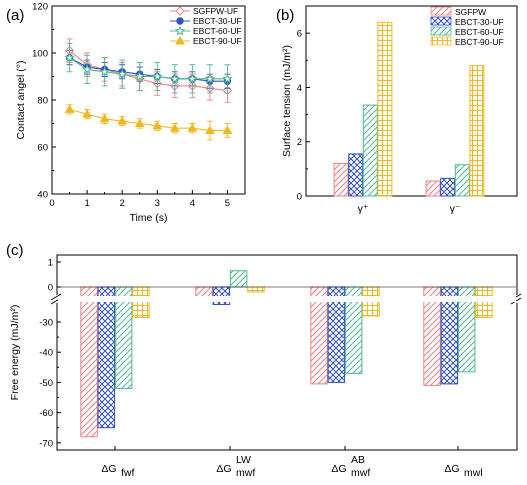  Describe the element at coordinates (192, 203) in the screenshot. I see `x-tick-label: 4` at that location.